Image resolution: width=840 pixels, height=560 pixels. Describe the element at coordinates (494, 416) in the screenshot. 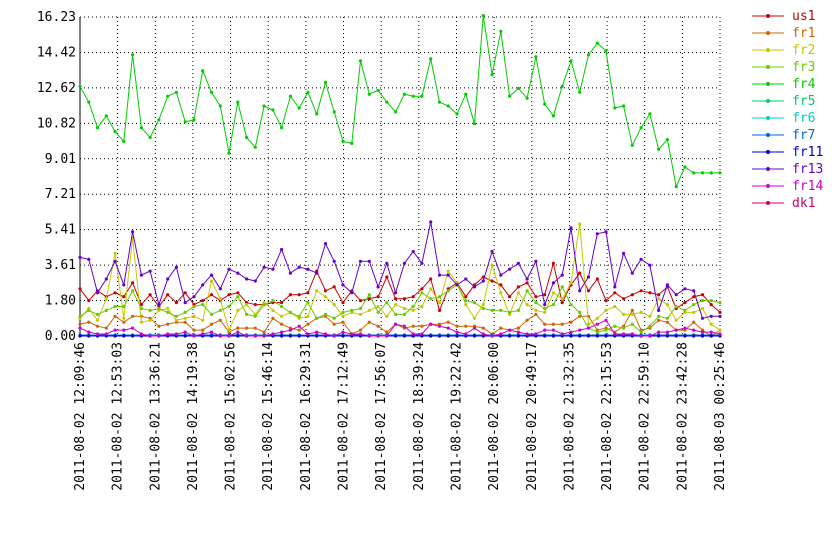

I see `x-tick-label: 2011-08-02 20:06:00` at that location.